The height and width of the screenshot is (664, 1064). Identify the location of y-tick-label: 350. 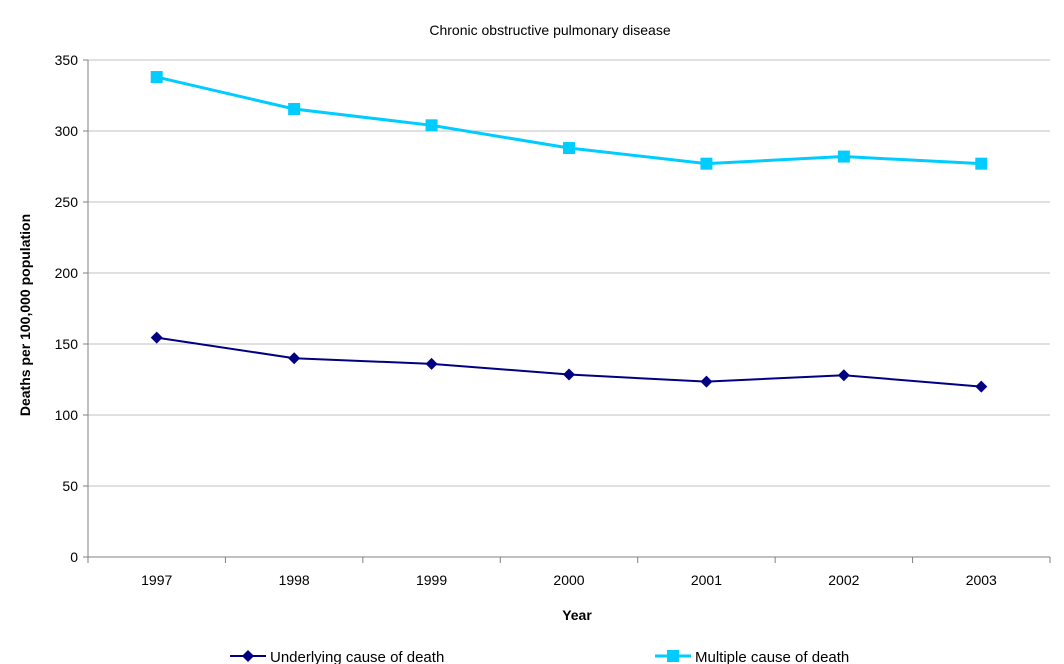
(67, 60).